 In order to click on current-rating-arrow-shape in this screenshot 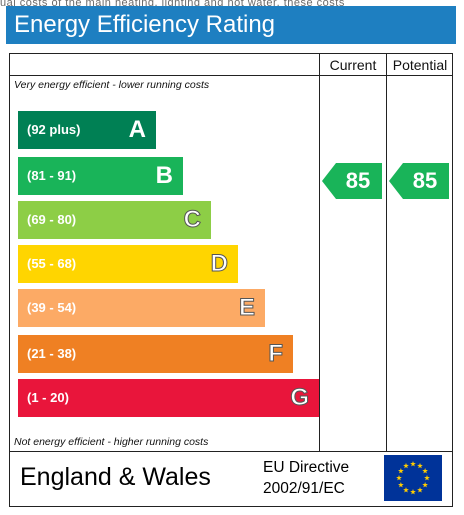, I will do `click(352, 181)`.